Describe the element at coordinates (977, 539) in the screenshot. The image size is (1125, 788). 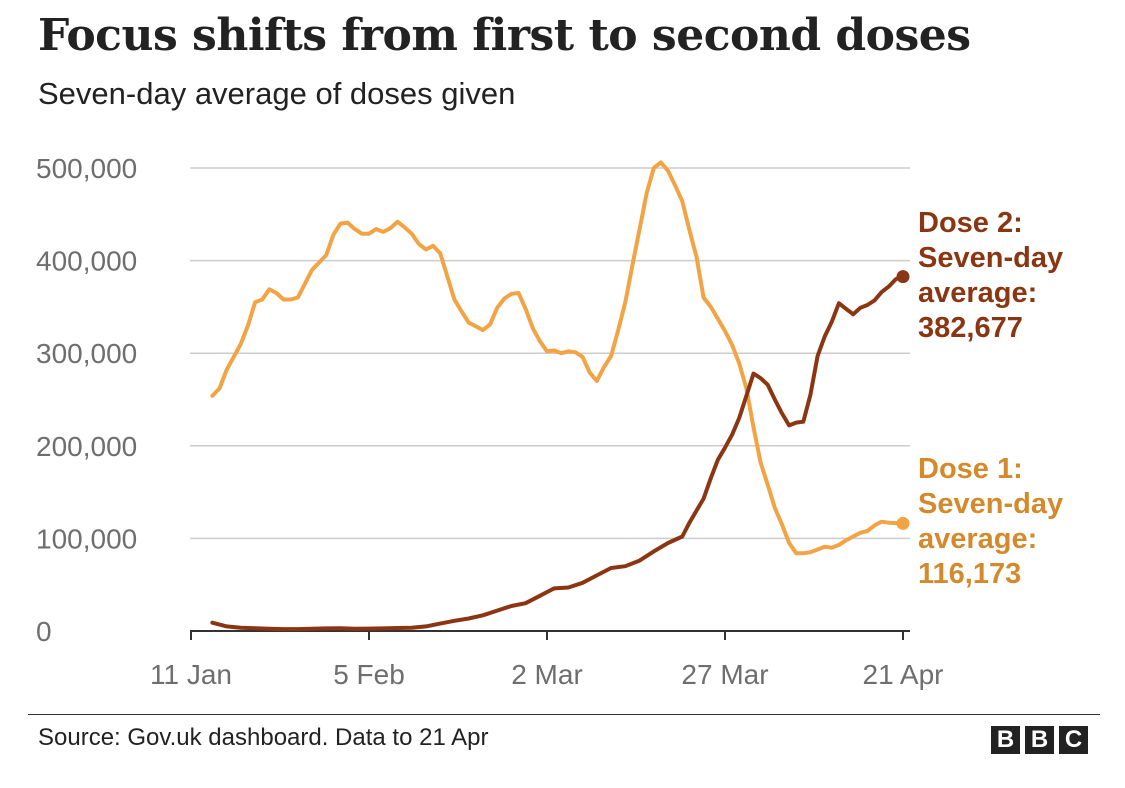
I see `dose-1-label-line: average:` at that location.